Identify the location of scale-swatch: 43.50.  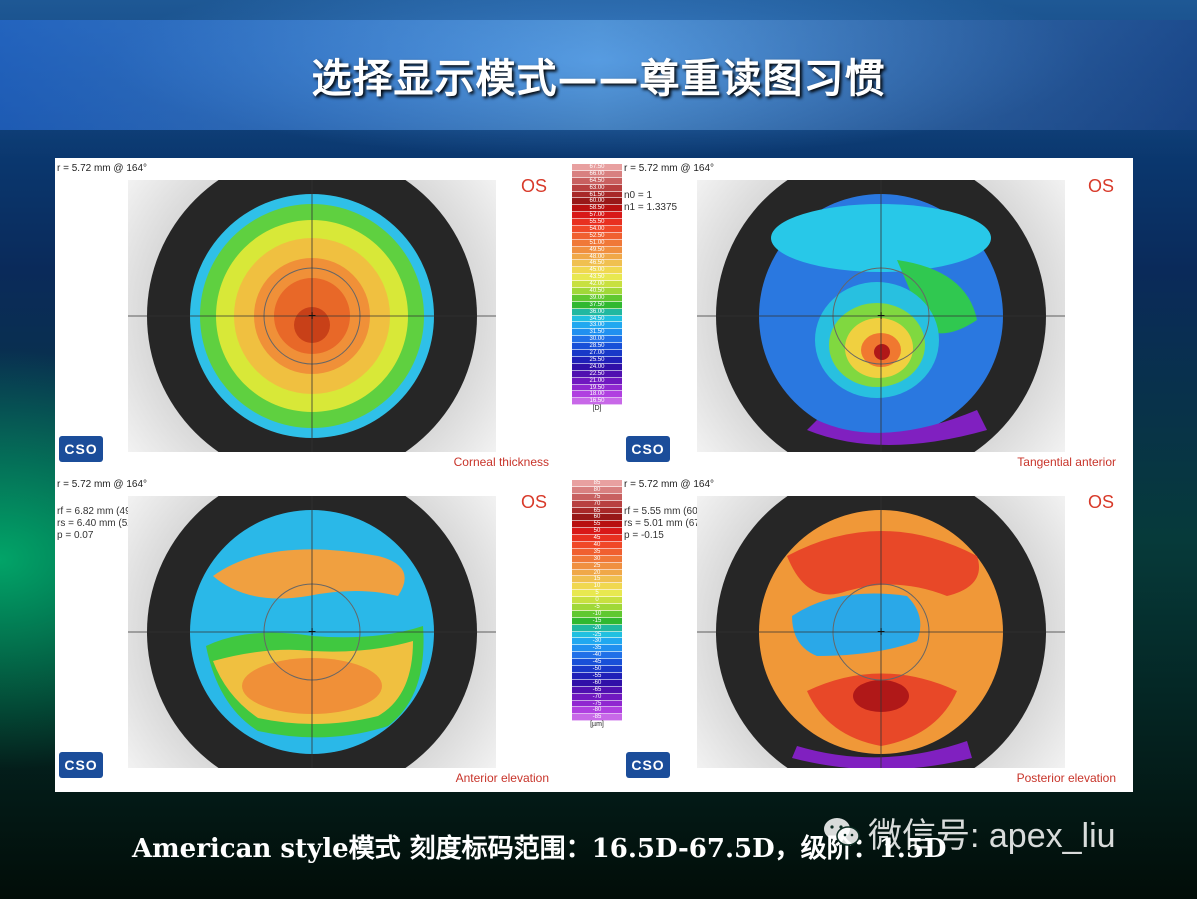
(597, 278).